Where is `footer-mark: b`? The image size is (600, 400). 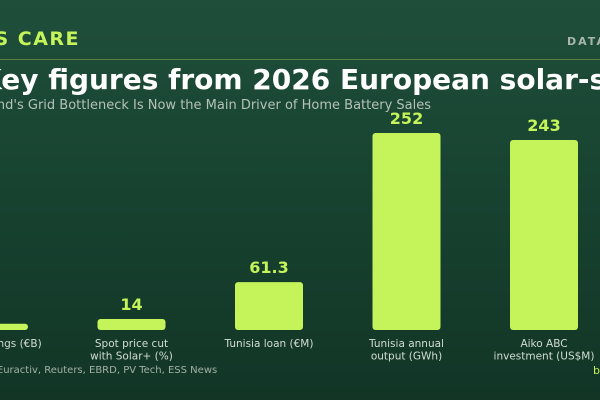 footer-mark: b is located at coordinates (596, 370).